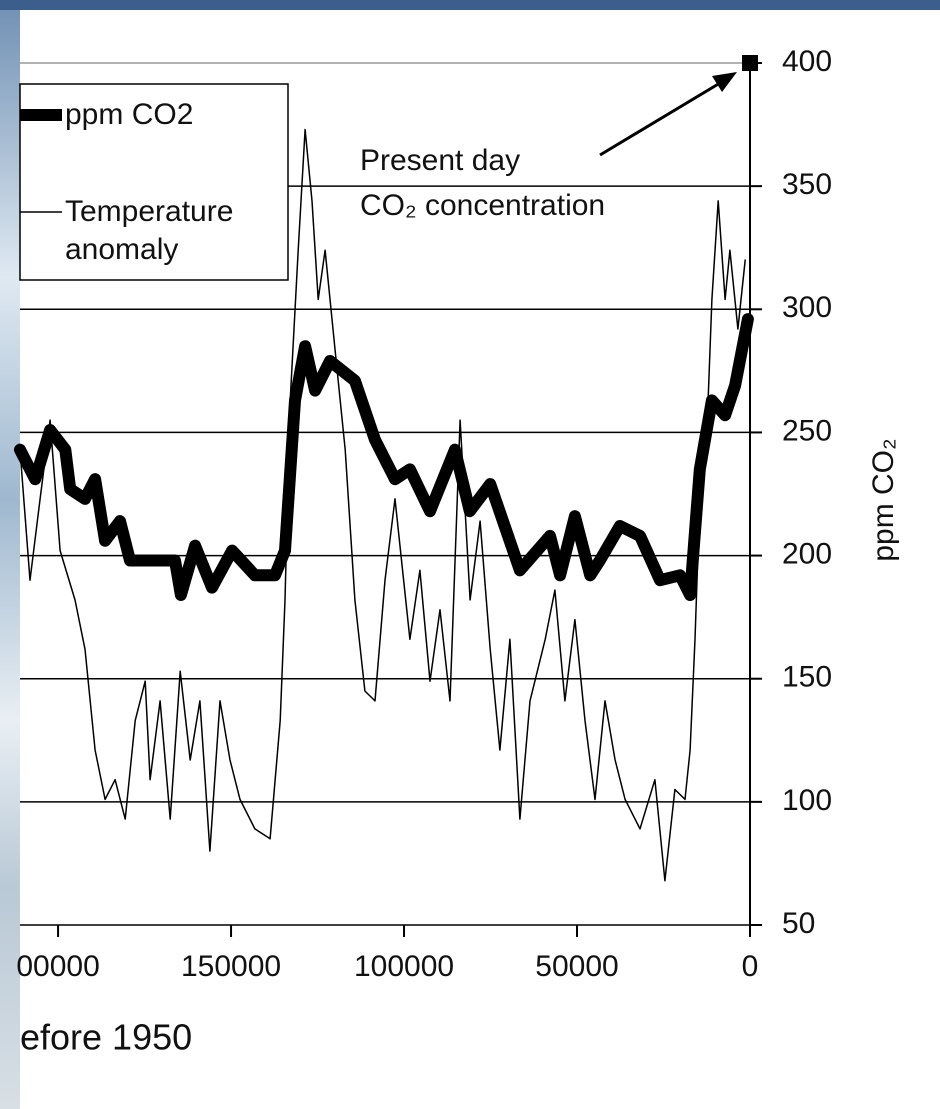  Describe the element at coordinates (10, 554) in the screenshot. I see `background-strip` at that location.